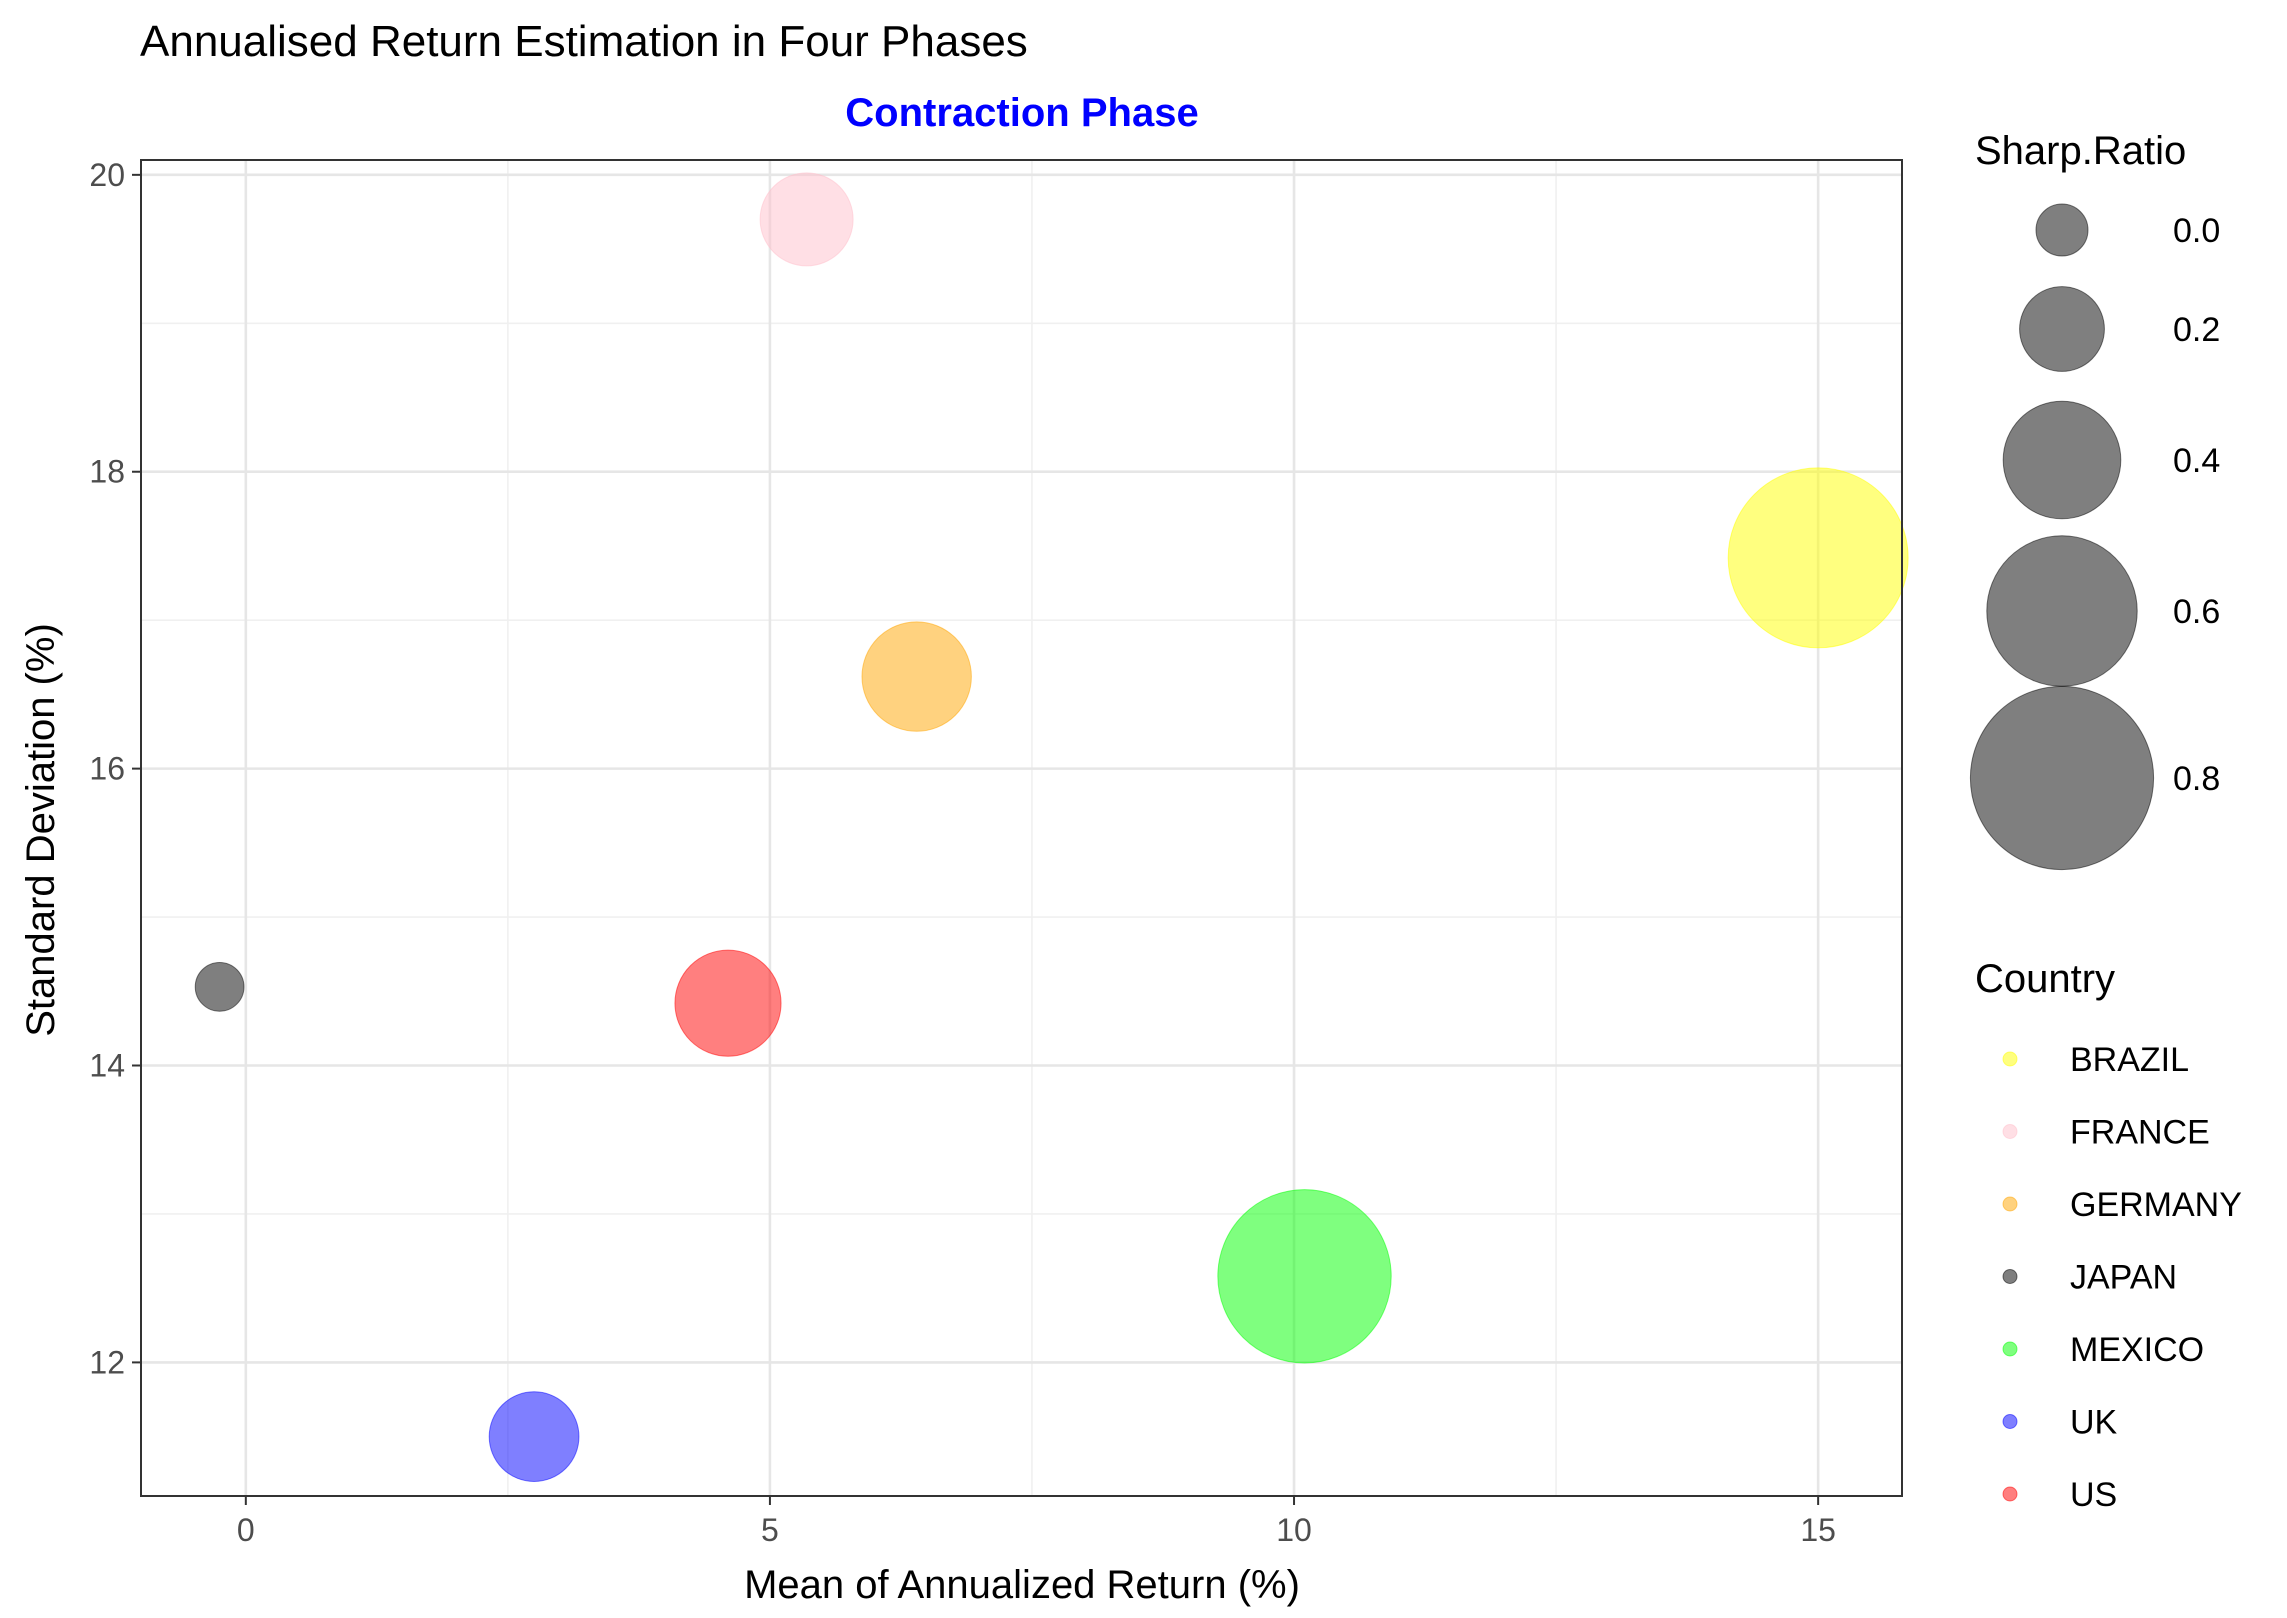 The width and height of the screenshot is (2287, 1618). I want to click on size-legend-label: 0.2, so click(2196, 330).